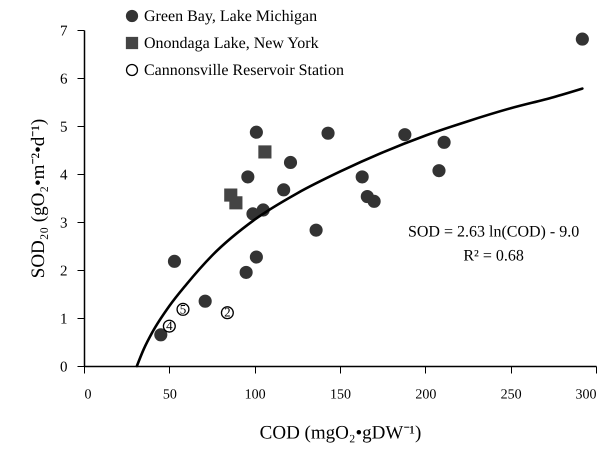  What do you see at coordinates (493, 256) in the screenshot?
I see `annotation: R² = 0.68` at bounding box center [493, 256].